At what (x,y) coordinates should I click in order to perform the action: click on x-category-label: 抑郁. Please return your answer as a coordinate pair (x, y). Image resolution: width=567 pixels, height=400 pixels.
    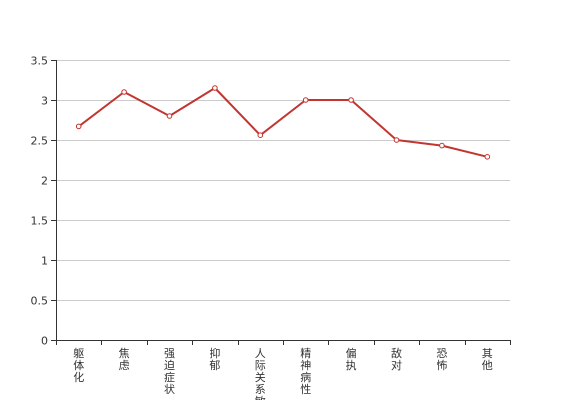
    Looking at the image, I should click on (214, 359).